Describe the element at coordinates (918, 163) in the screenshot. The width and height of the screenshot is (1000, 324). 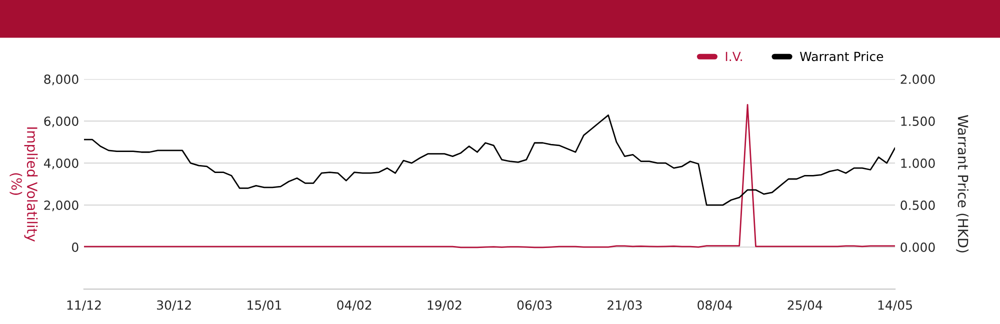
I see `y2-tick-label: 1.000` at that location.